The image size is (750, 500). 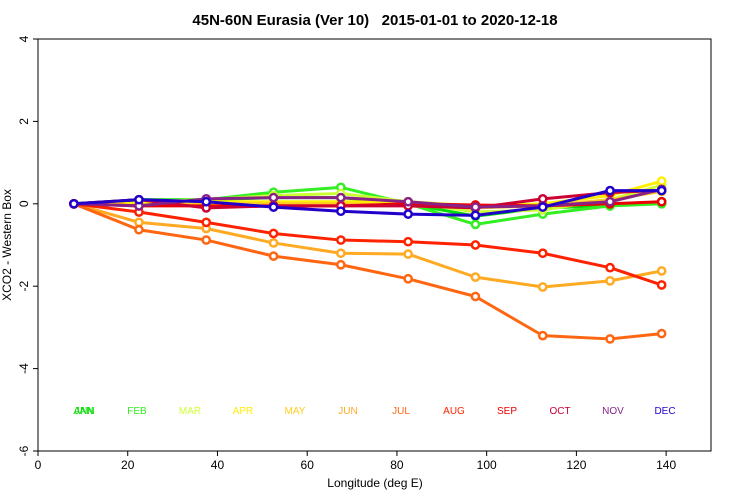 I want to click on y-axis-label: XCO2 - Western Box, so click(x=7, y=245).